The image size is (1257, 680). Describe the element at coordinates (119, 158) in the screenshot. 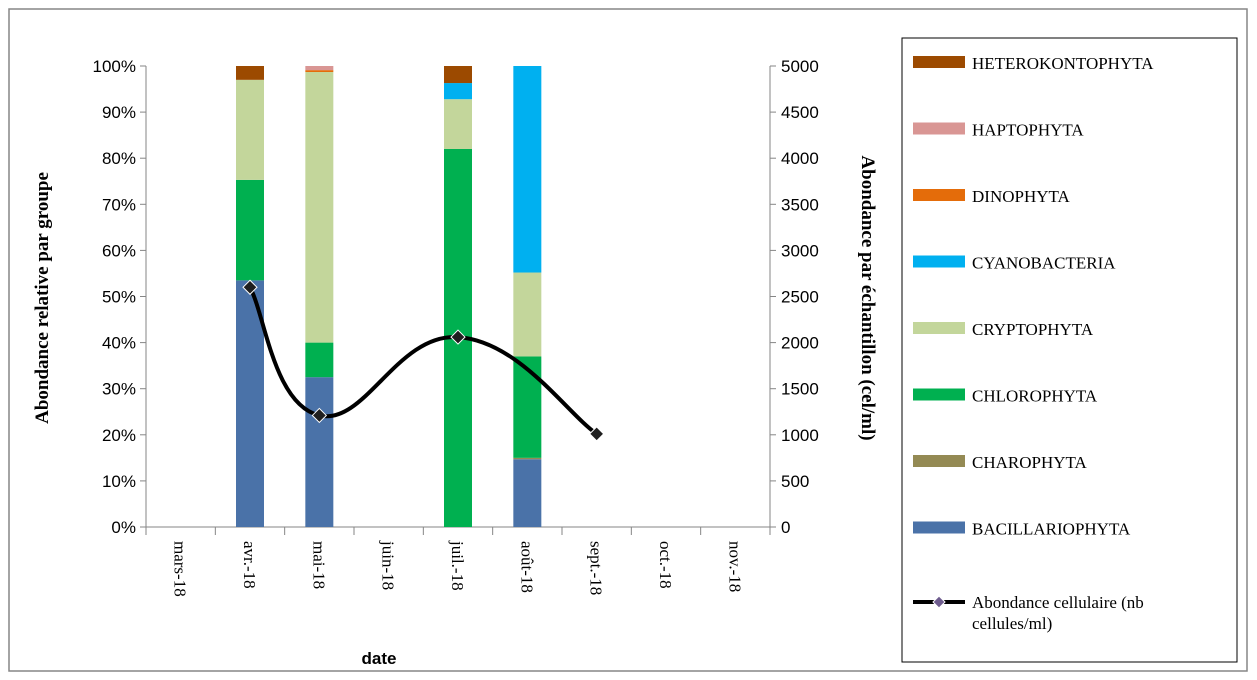

I see `y-tick-label: 80%` at that location.